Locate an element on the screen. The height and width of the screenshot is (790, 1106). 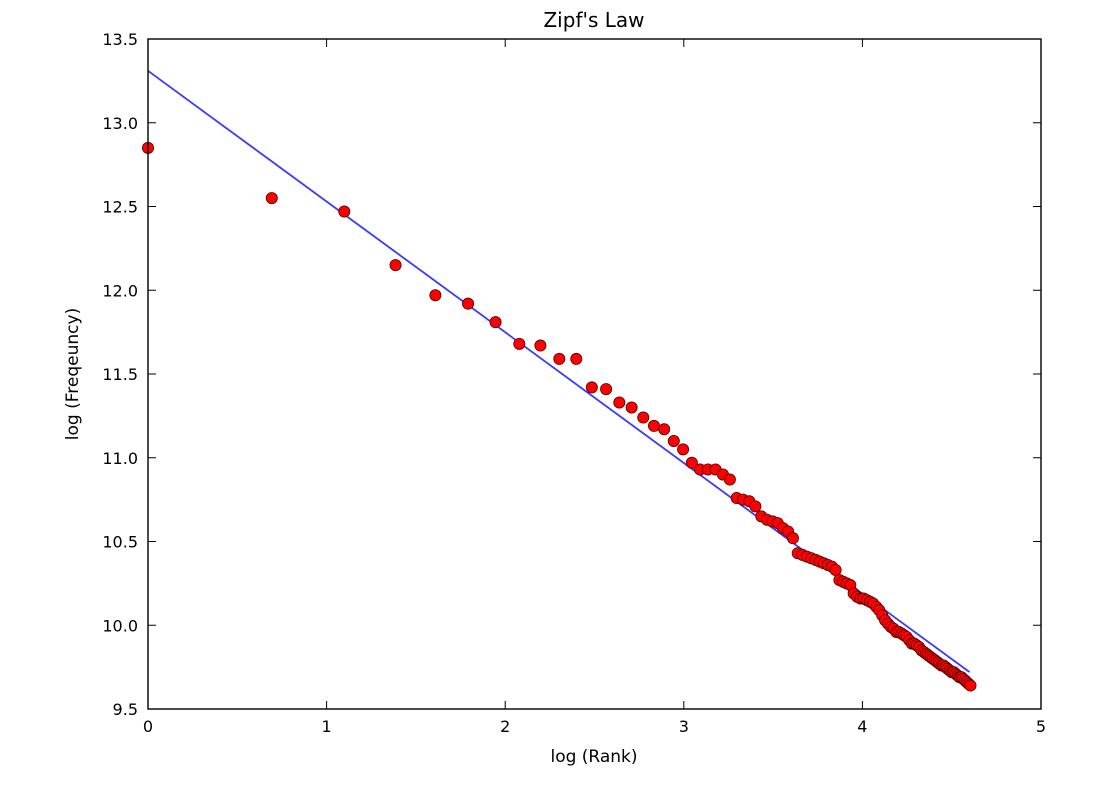
y-tick-label: 10.5 is located at coordinates (120, 542).